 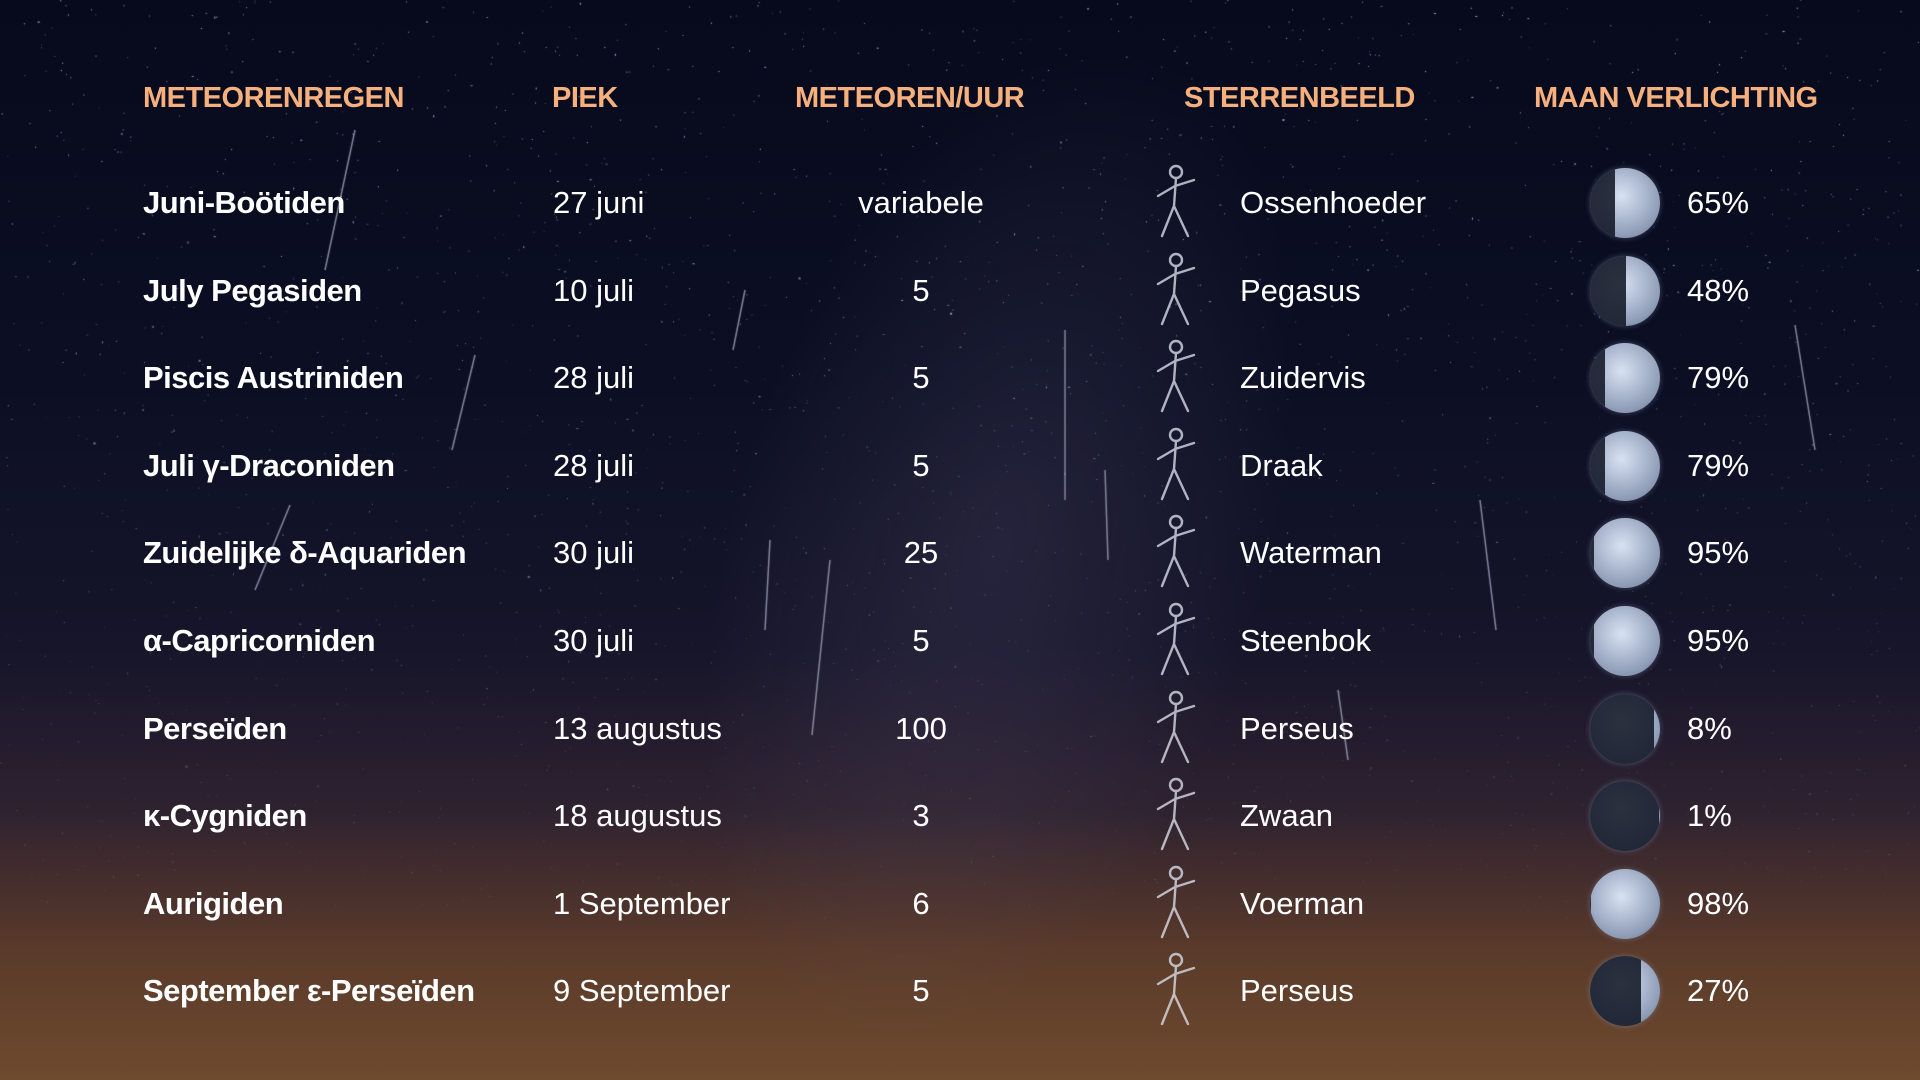 I want to click on table-row: Perseïden 13 augustus 100 Perseus 8%, so click(x=960, y=729).